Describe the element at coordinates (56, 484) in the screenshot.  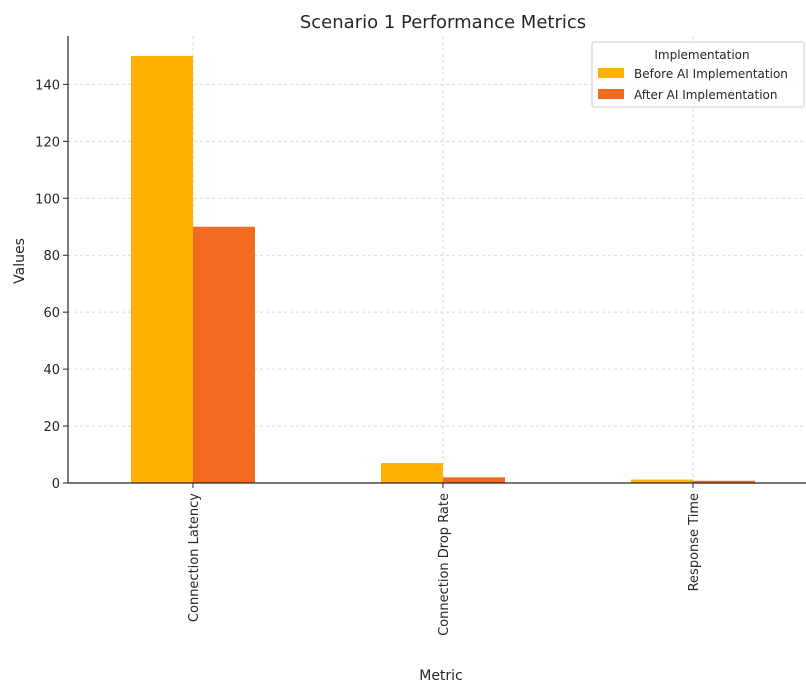
I see `y-tick-label: 0` at that location.